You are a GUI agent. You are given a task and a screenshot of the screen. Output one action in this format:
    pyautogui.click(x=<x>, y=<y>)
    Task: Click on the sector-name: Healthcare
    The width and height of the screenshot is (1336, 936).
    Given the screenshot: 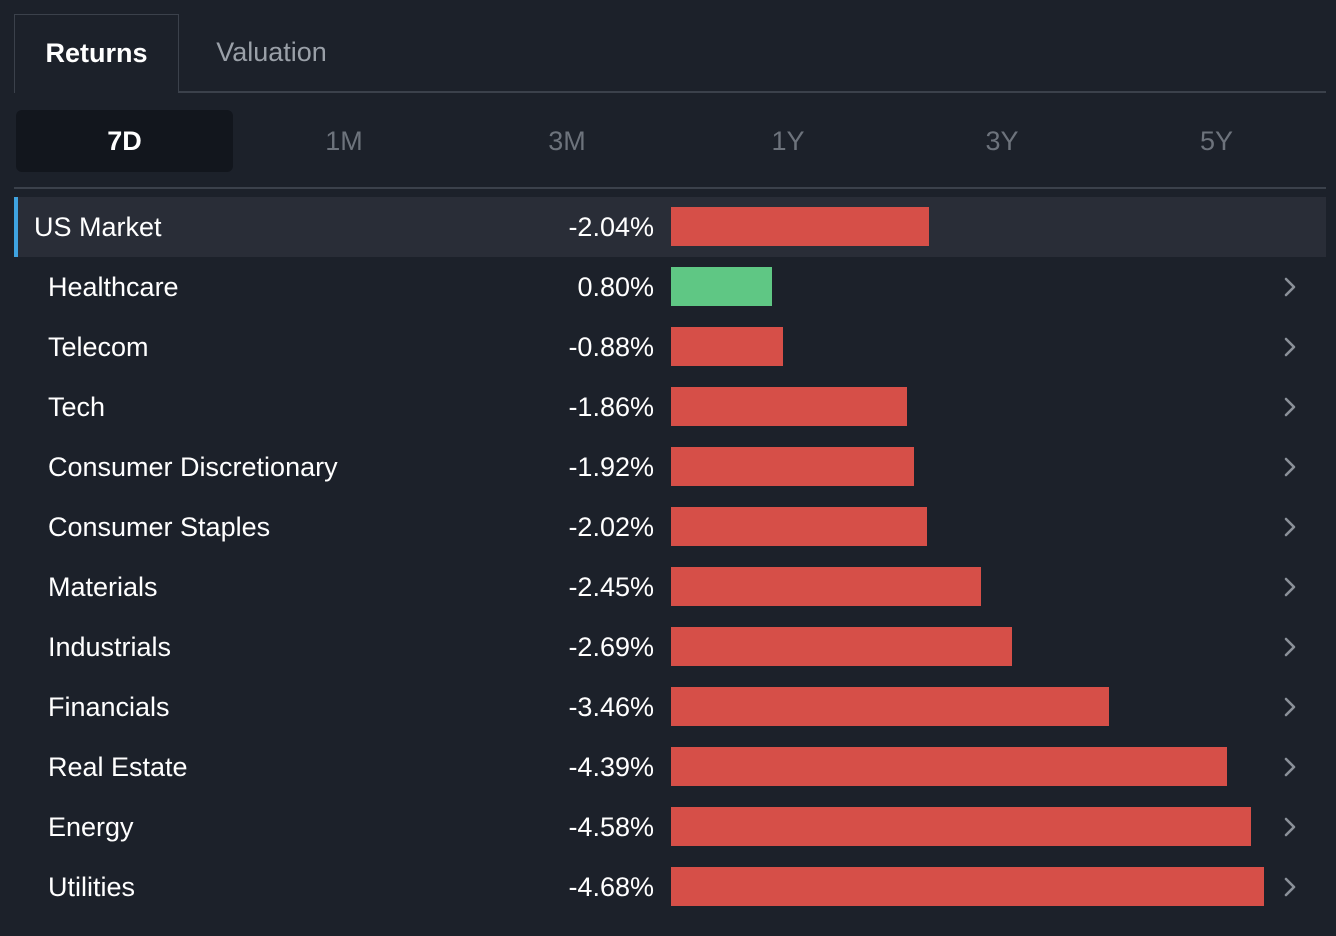 What is the action you would take?
    pyautogui.click(x=113, y=287)
    